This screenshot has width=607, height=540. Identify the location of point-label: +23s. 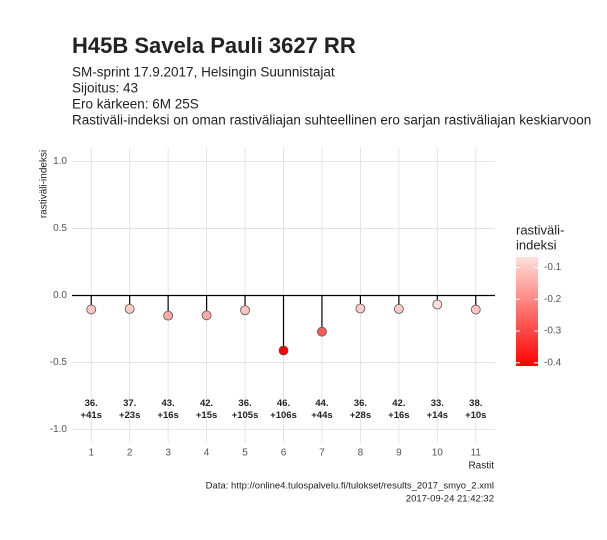
(129, 415).